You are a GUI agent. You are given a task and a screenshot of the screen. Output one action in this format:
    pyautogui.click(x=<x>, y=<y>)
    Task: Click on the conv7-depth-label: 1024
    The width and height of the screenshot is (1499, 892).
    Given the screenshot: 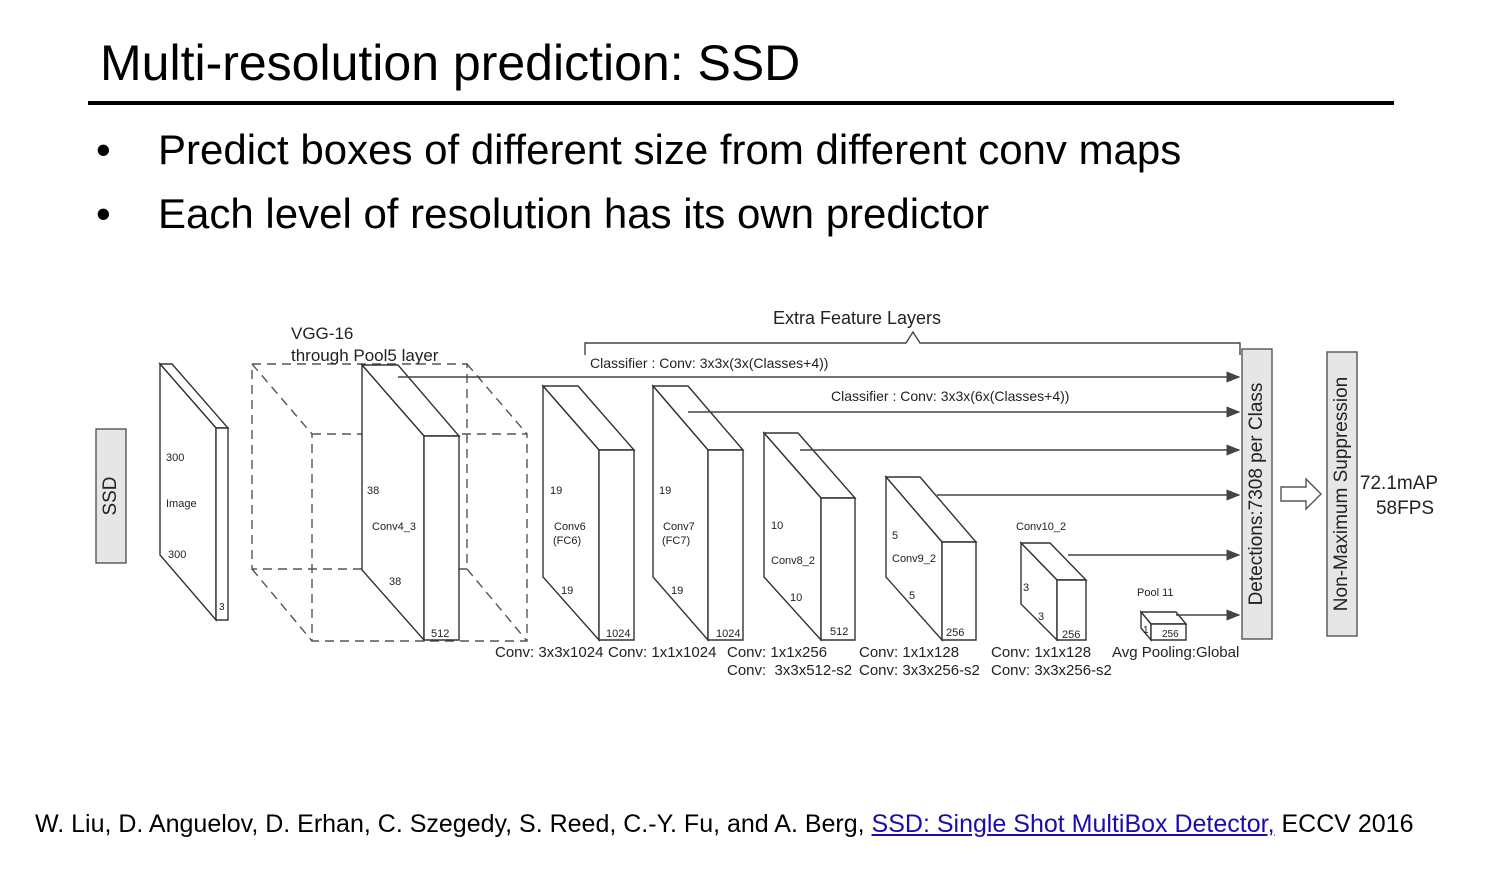 What is the action you would take?
    pyautogui.click(x=728, y=634)
    